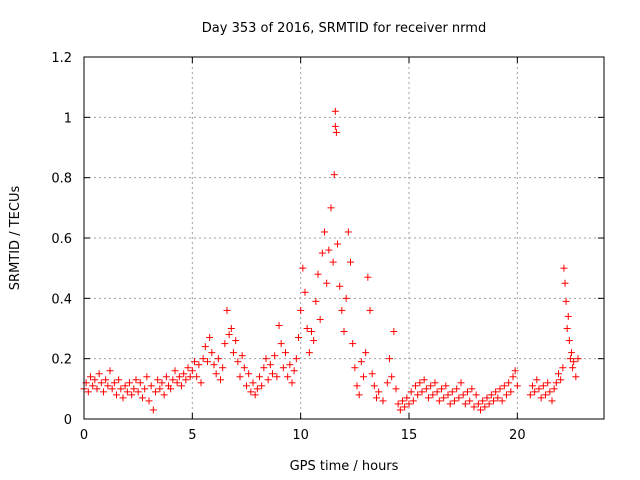  Describe the element at coordinates (517, 435) in the screenshot. I see `x-tick-label: 20` at that location.